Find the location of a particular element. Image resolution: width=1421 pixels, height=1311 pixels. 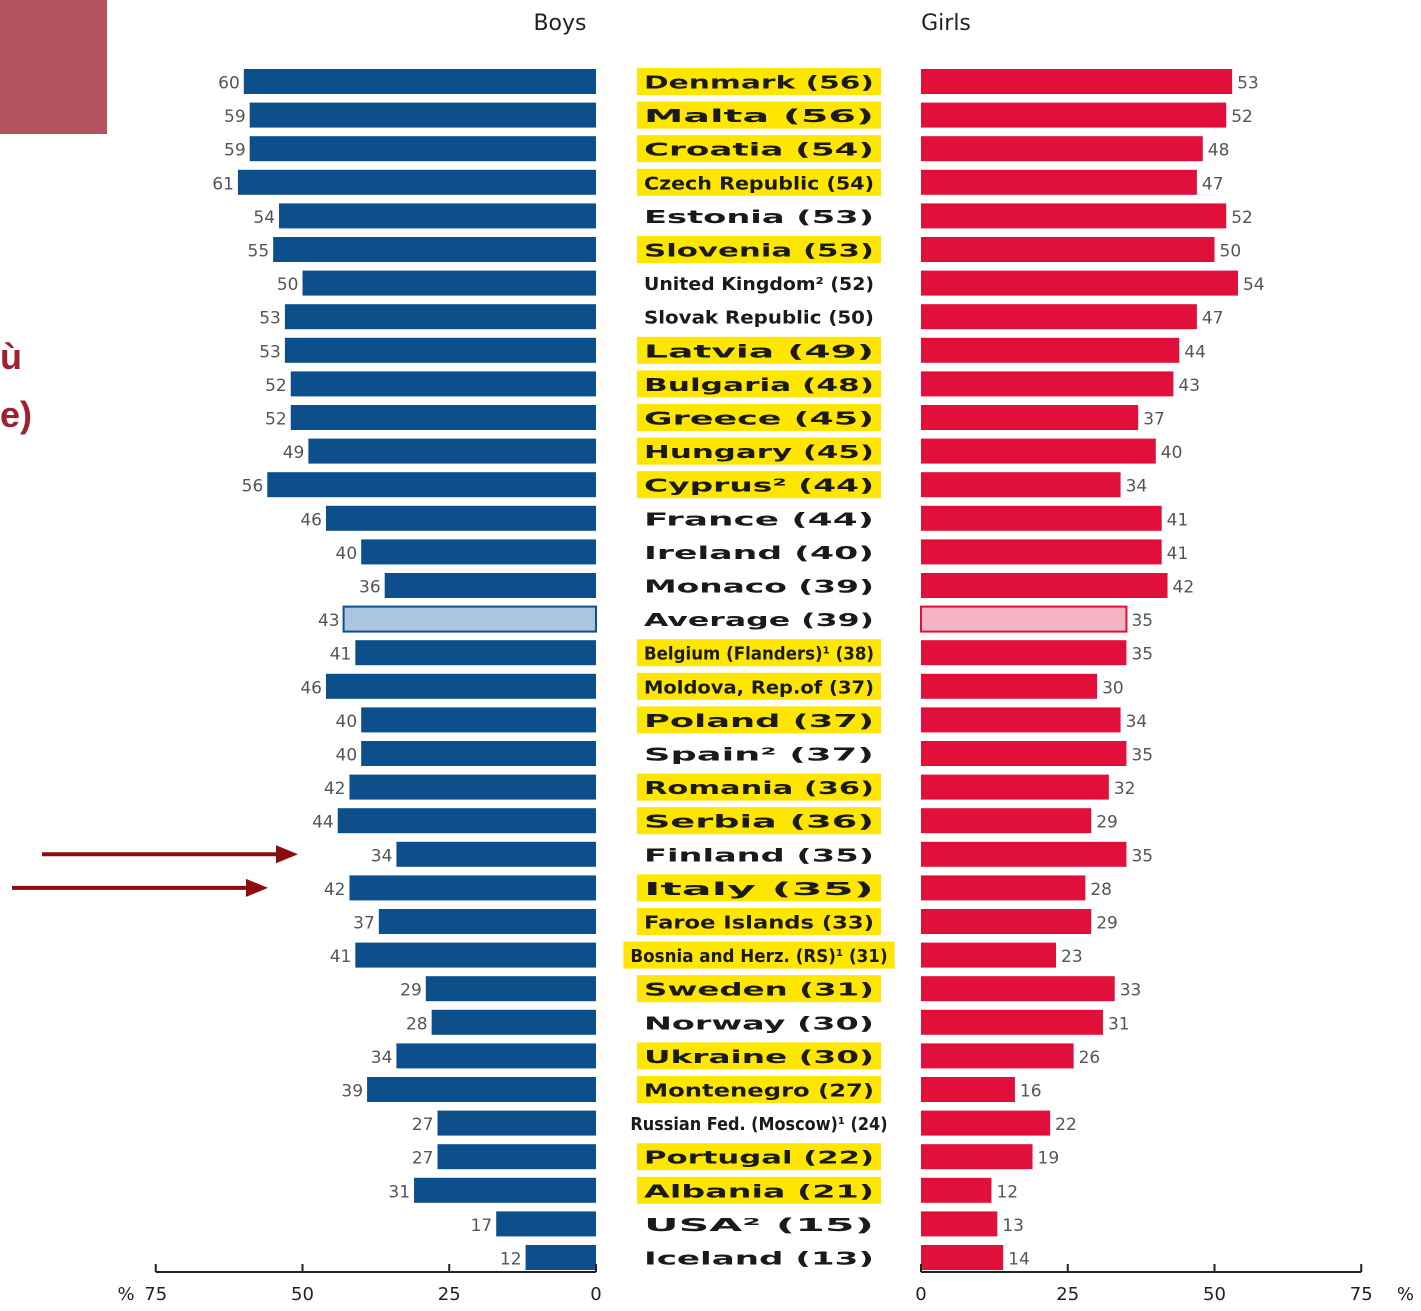

country-label: Portugal (22) is located at coordinates (759, 1158).